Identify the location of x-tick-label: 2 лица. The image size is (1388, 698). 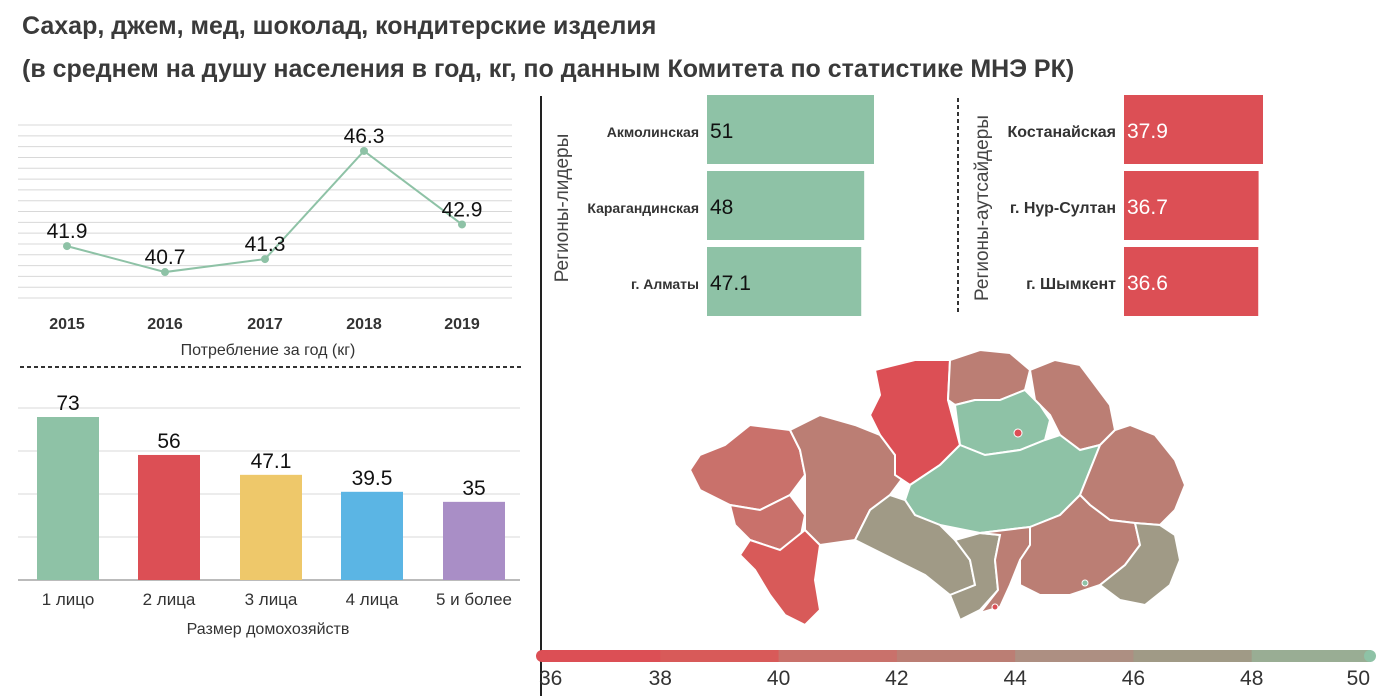
(169, 599).